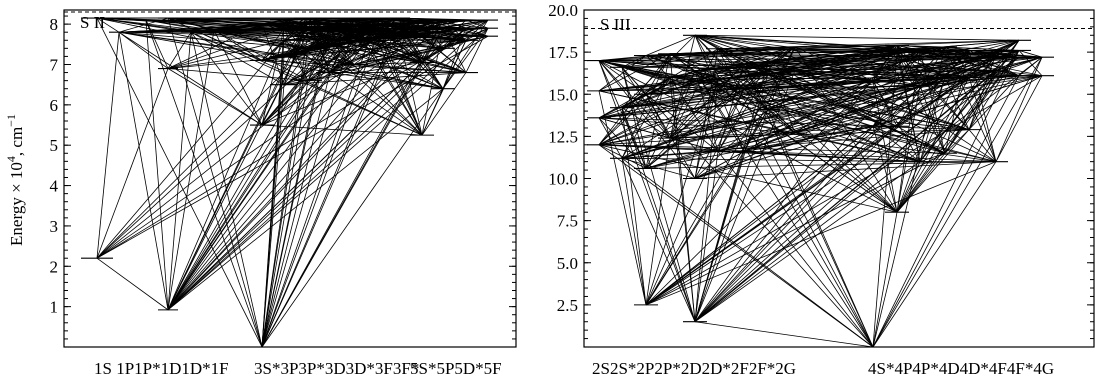 The width and height of the screenshot is (1099, 385). What do you see at coordinates (161, 368) in the screenshot?
I see `s2-group-label-1: 1S 1P1P*1D1D*1F` at bounding box center [161, 368].